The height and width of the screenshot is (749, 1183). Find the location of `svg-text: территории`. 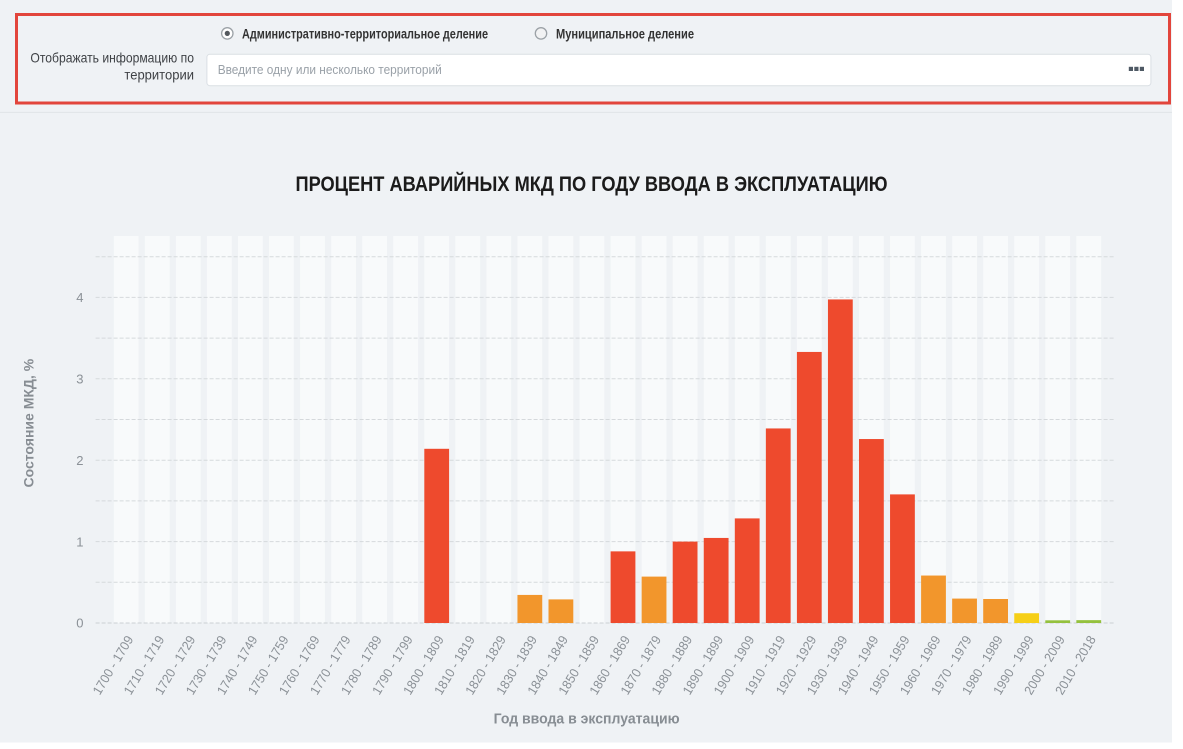

svg-text: территории is located at coordinates (159, 75).